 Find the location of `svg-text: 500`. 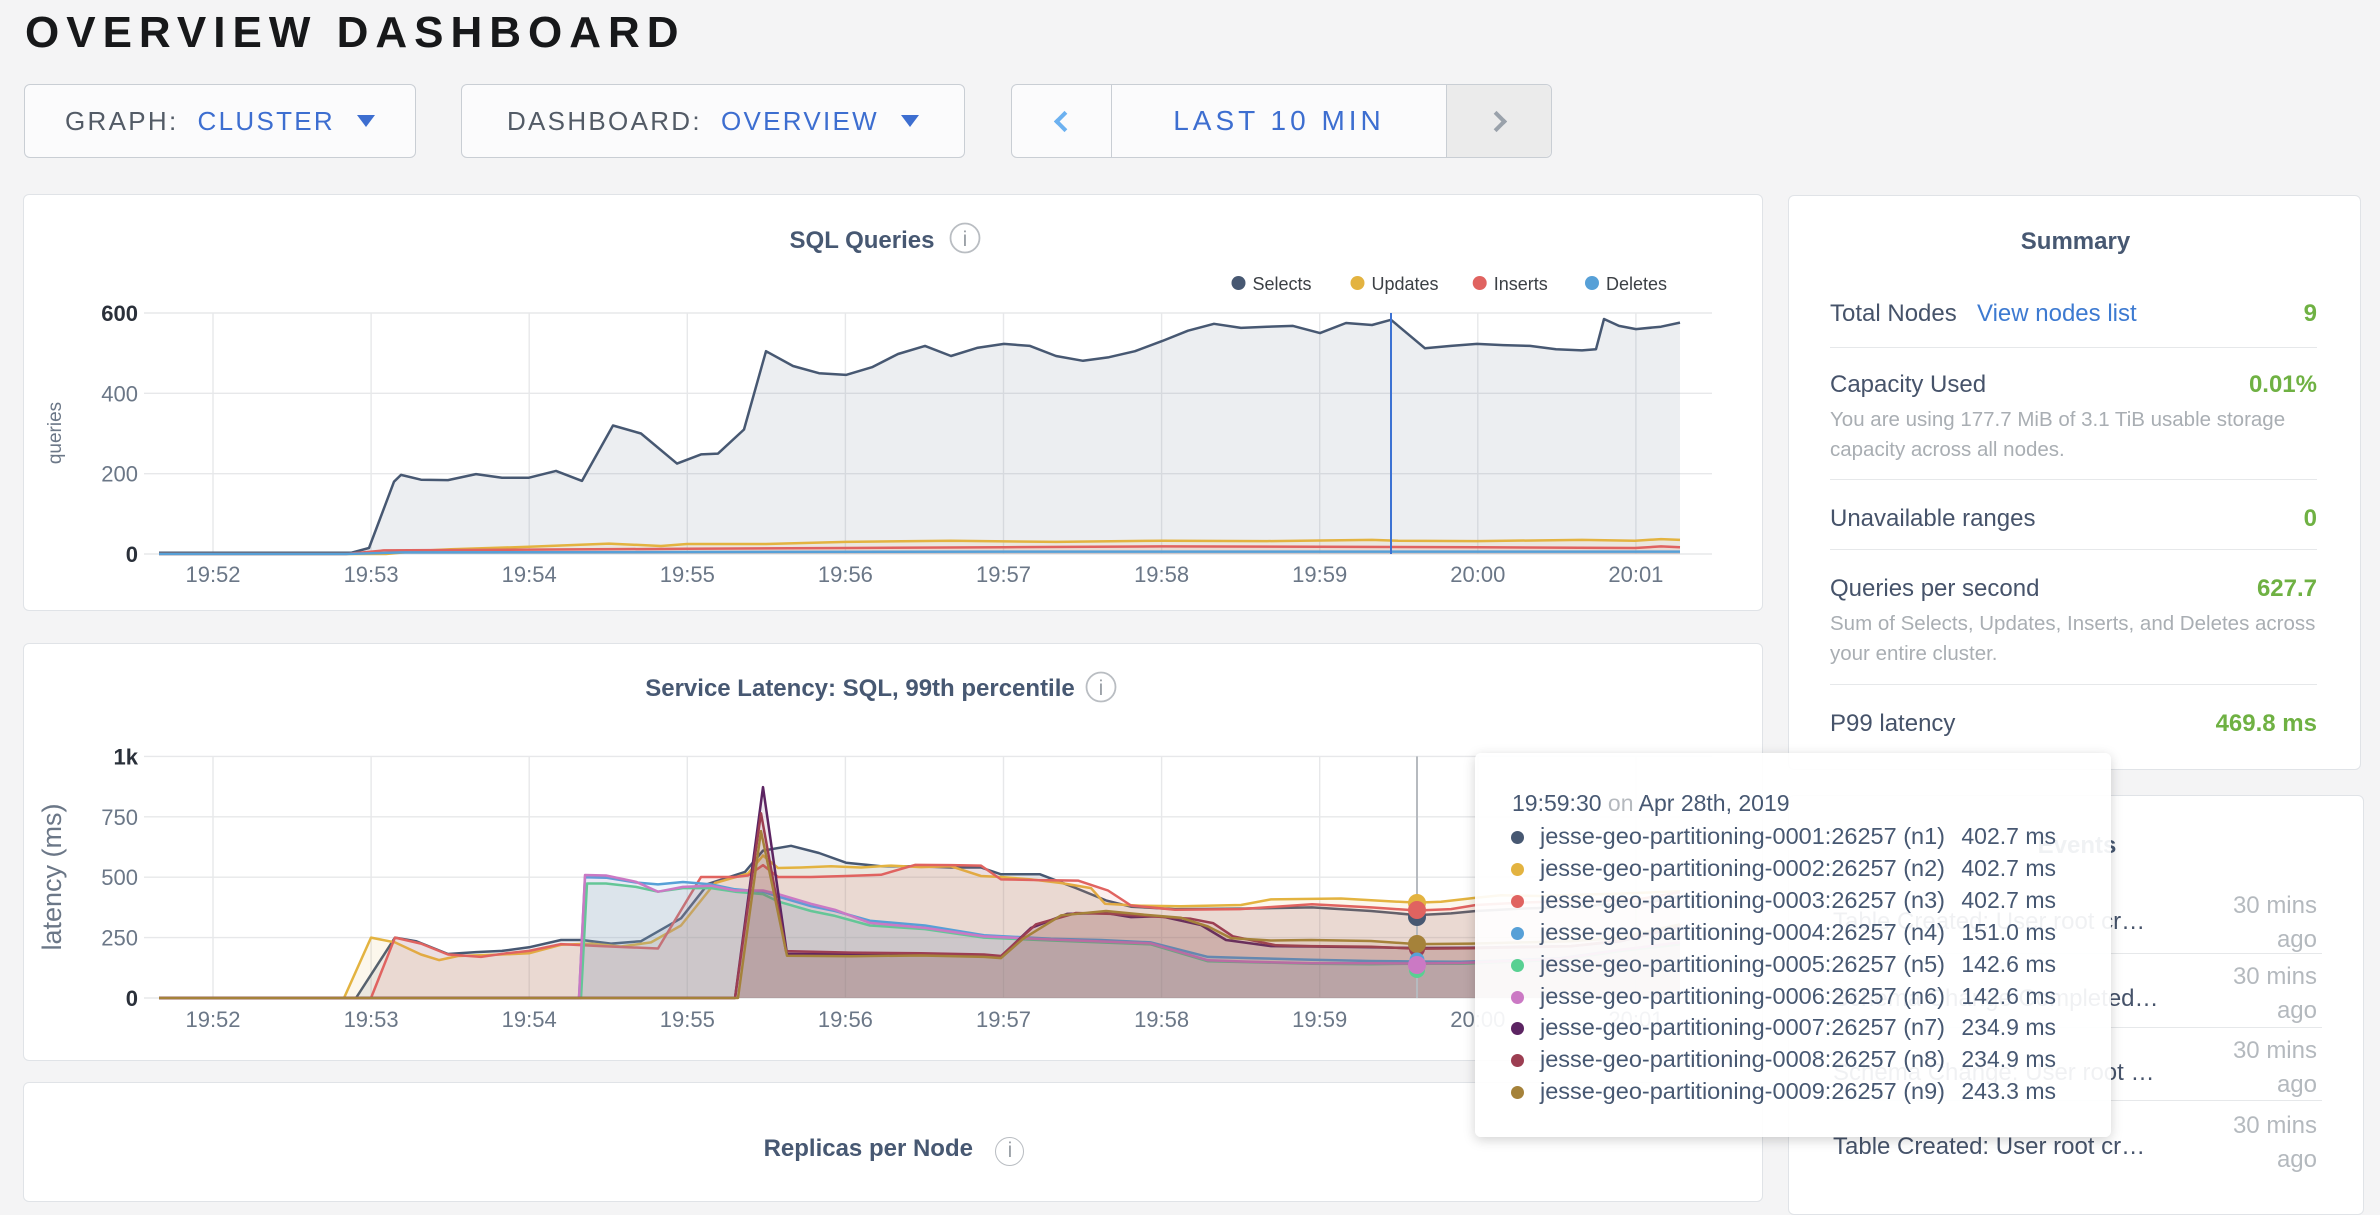

svg-text: 500 is located at coordinates (119, 877).